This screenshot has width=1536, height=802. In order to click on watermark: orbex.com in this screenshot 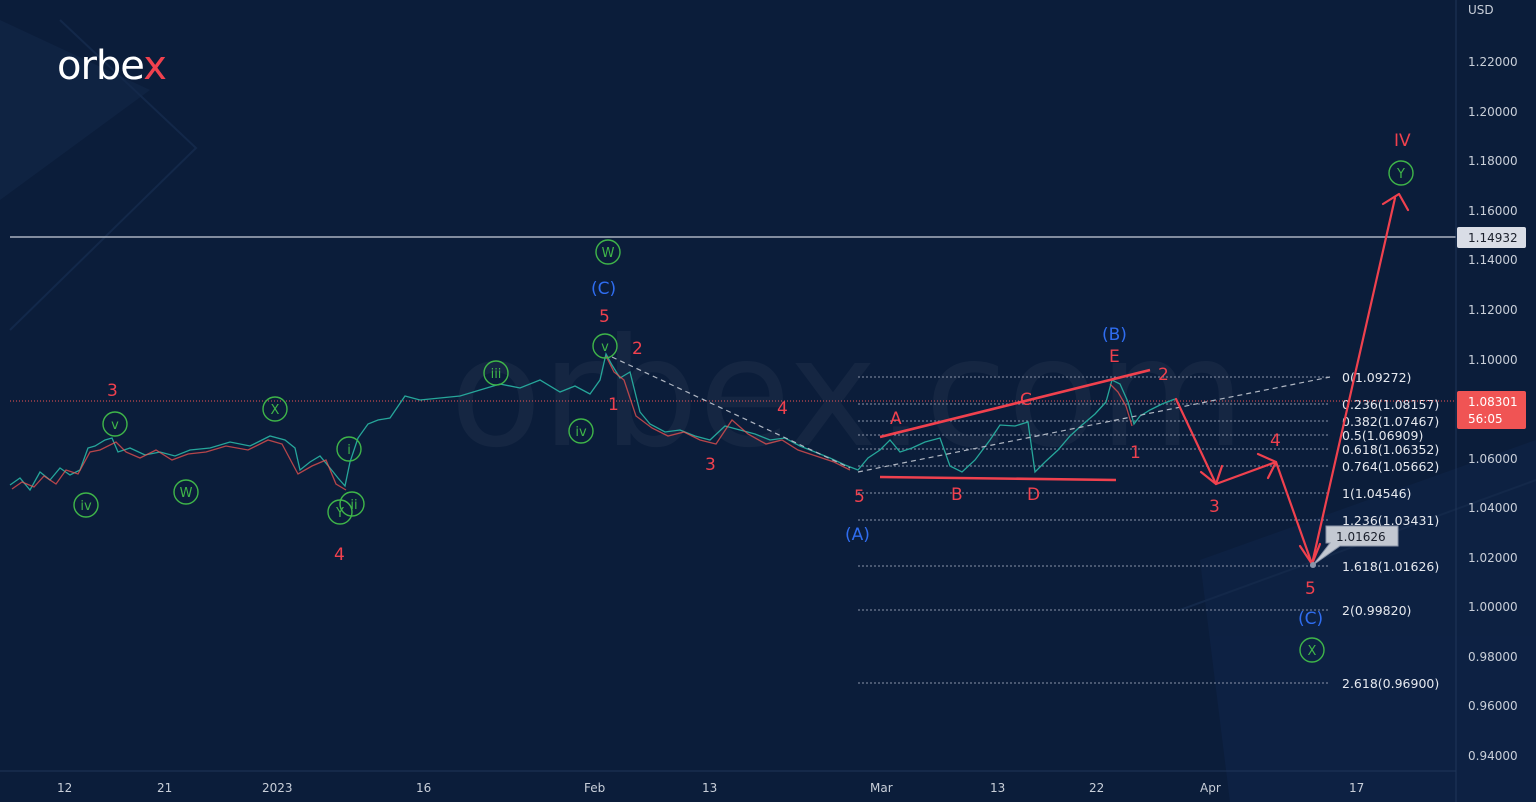, I will do `click(847, 394)`.